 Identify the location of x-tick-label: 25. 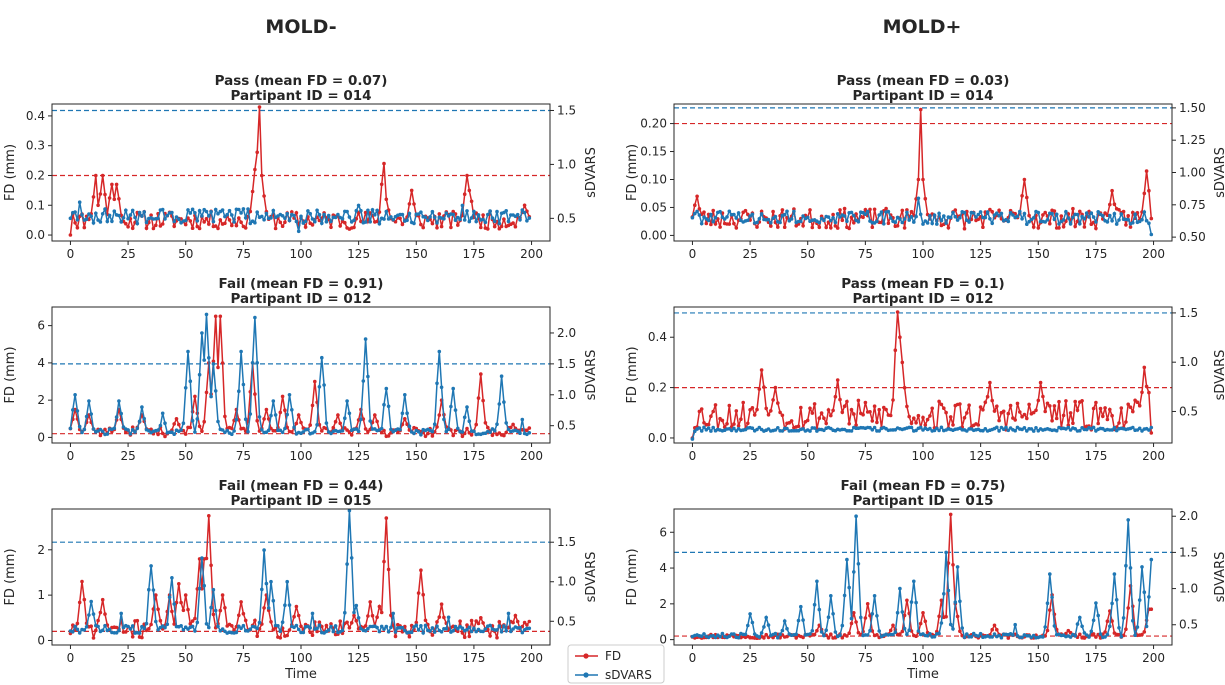
(127, 456).